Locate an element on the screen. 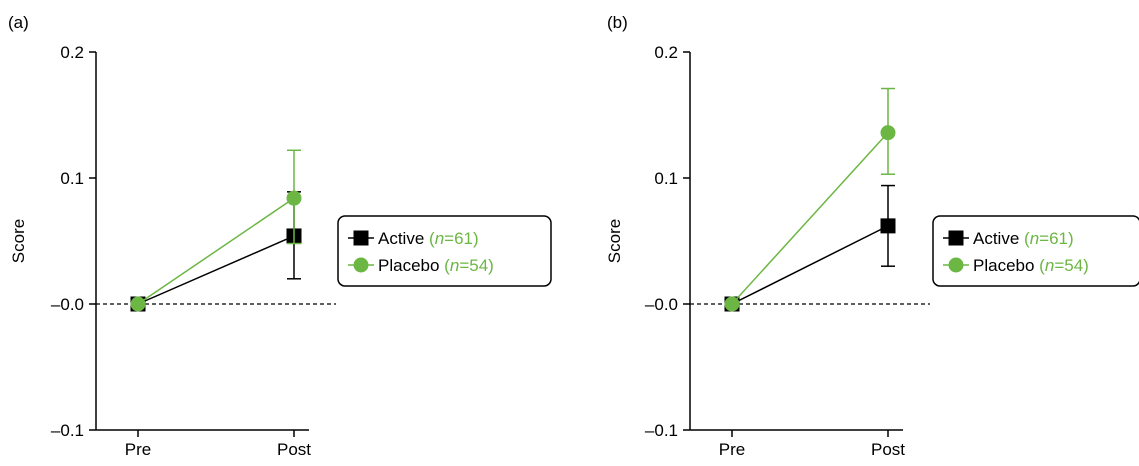 The height and width of the screenshot is (466, 1139). data-point-square is located at coordinates (888, 226).